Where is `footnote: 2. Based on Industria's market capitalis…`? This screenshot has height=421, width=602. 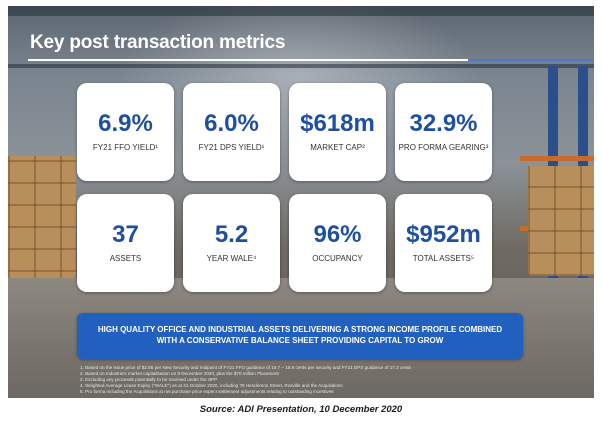 footnote: 2. Based on Industria's market capitalis… is located at coordinates (179, 373).